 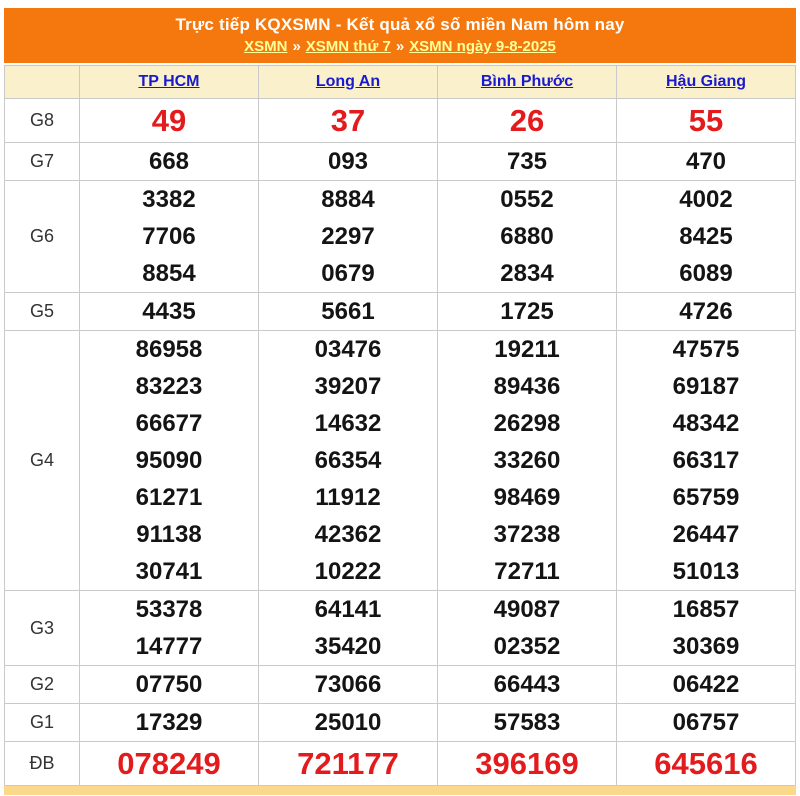 What do you see at coordinates (169, 628) in the screenshot?
I see `result-cell: 53378 14777` at bounding box center [169, 628].